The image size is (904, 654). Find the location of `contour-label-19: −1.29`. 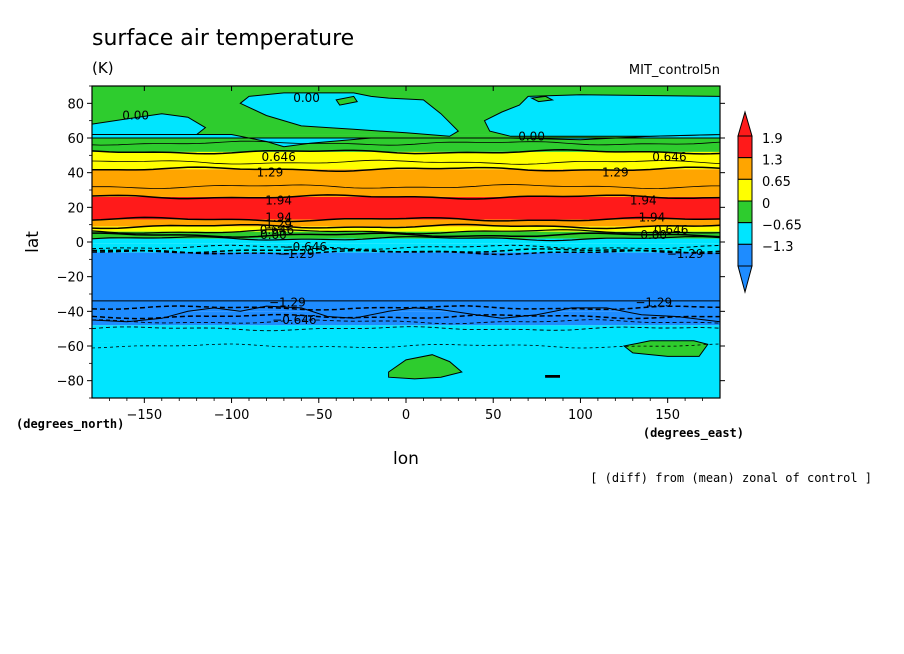

contour-label-19: −1.29 is located at coordinates (287, 303).